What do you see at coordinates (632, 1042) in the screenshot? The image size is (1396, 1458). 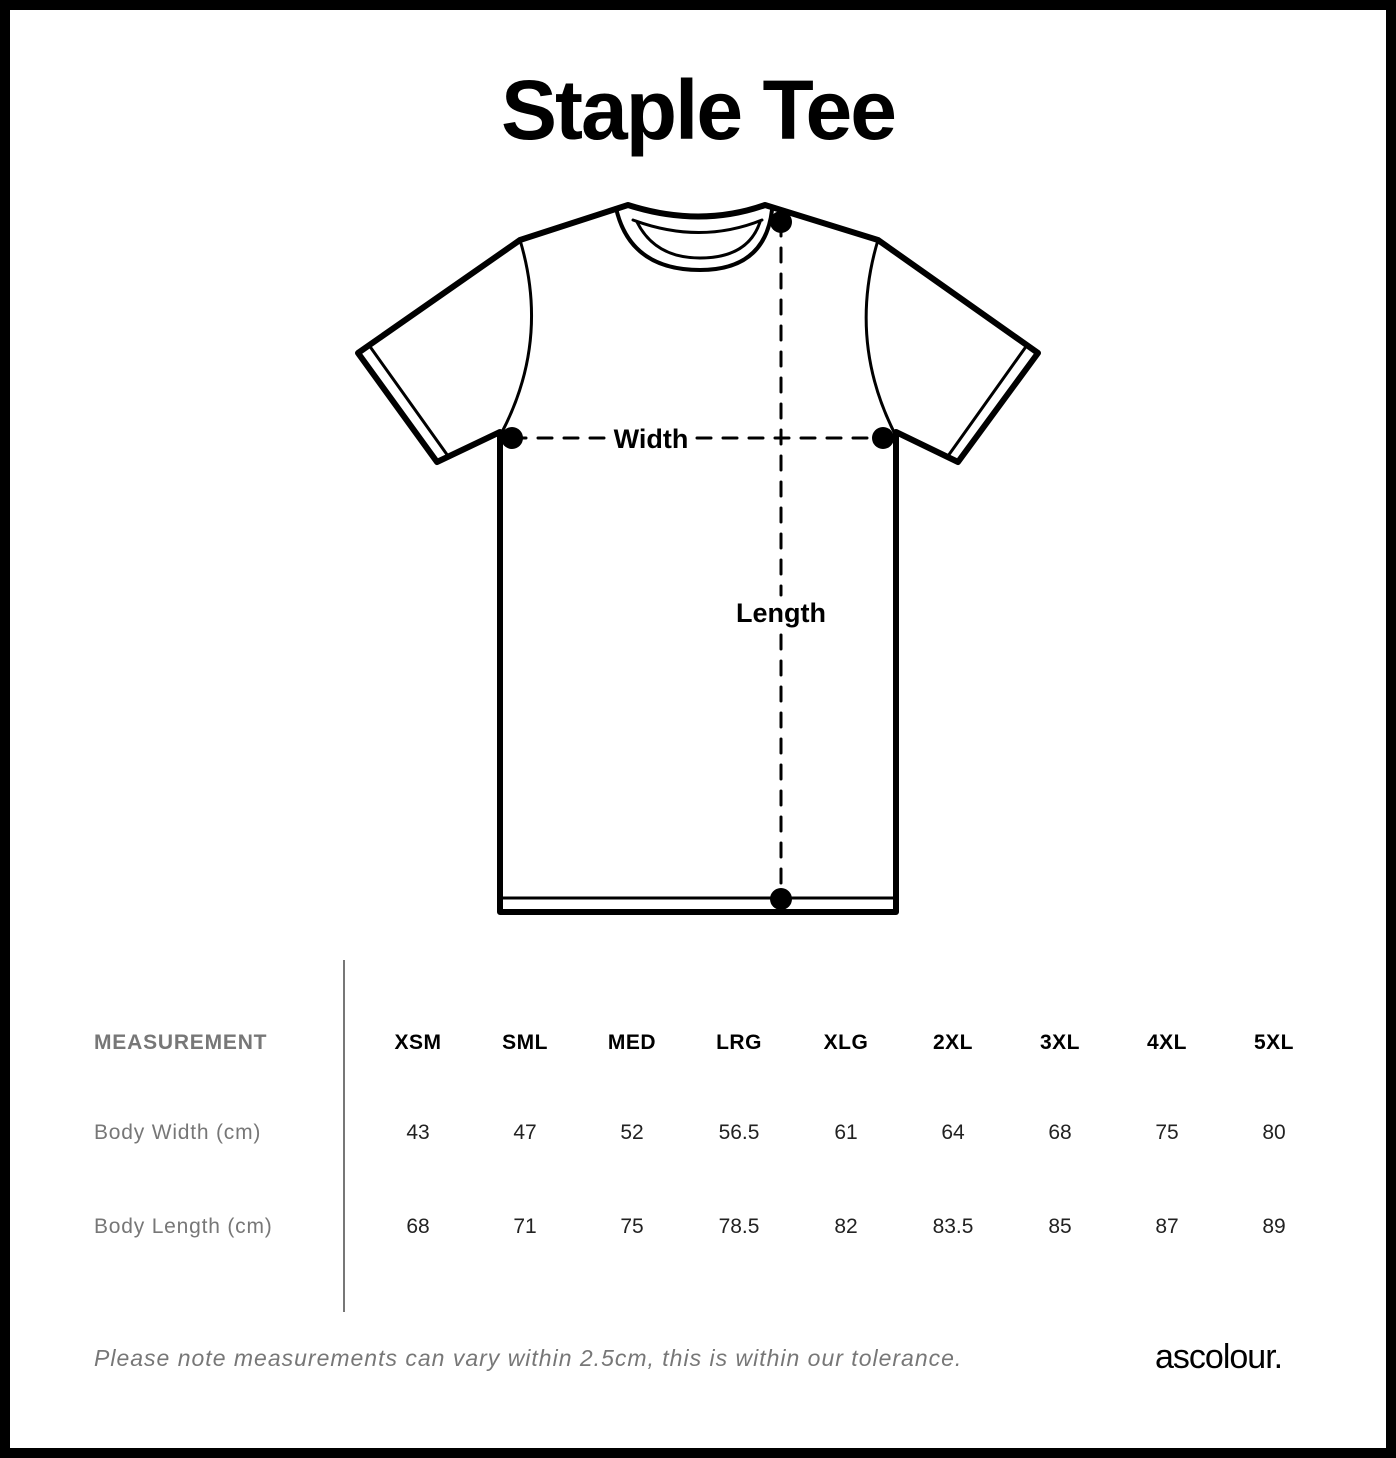 I see `size-header: MED` at bounding box center [632, 1042].